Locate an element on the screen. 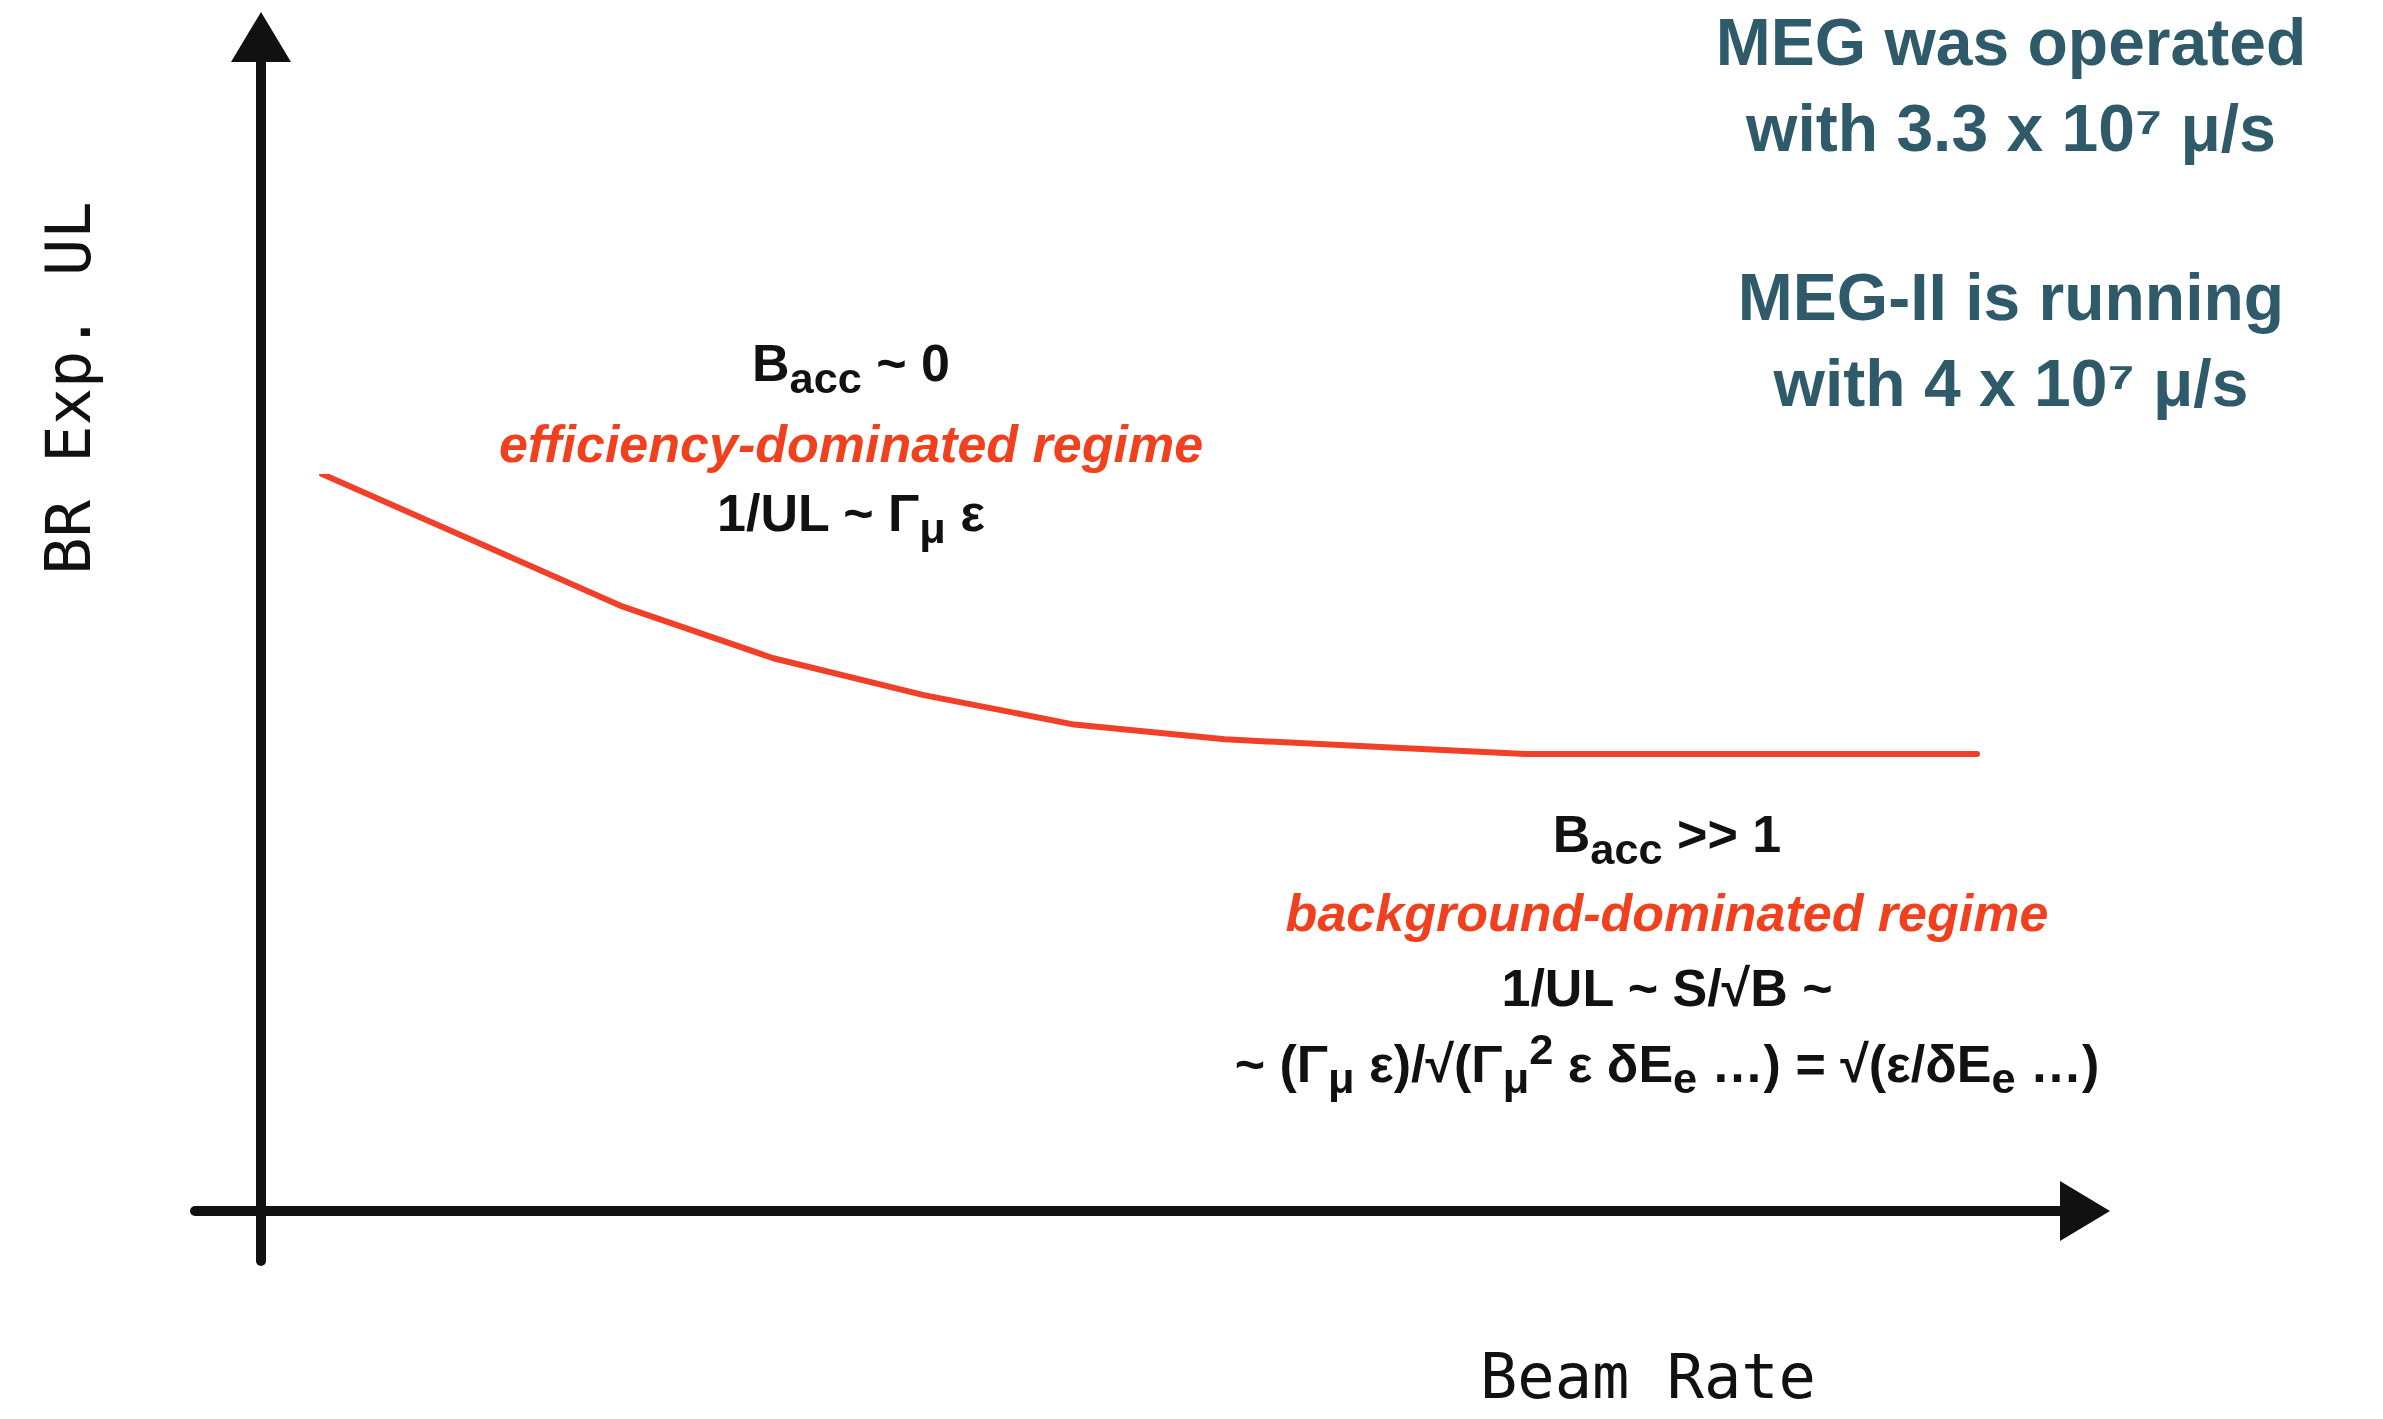  text: MEG was operated with 3.3 x 10⁷ μ/s is located at coordinates (2011, 85).